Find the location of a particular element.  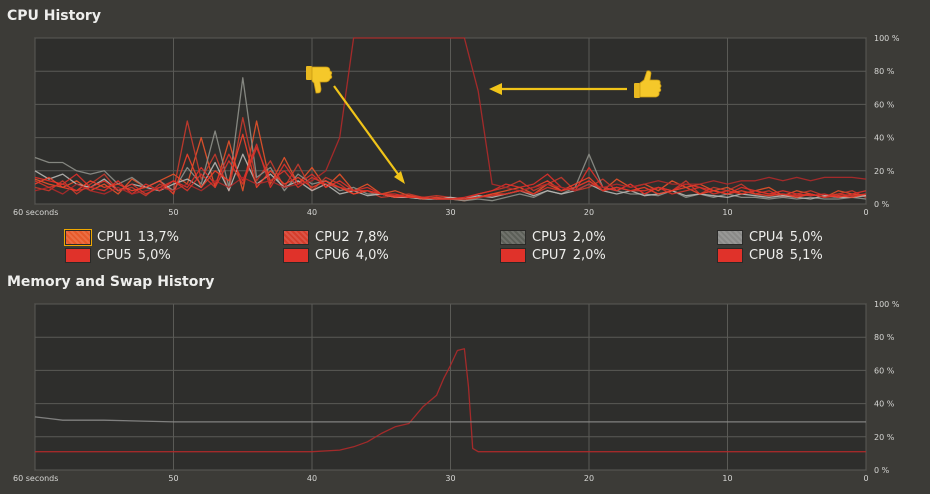

mem-y-tick-label: 100 % is located at coordinates (887, 304).